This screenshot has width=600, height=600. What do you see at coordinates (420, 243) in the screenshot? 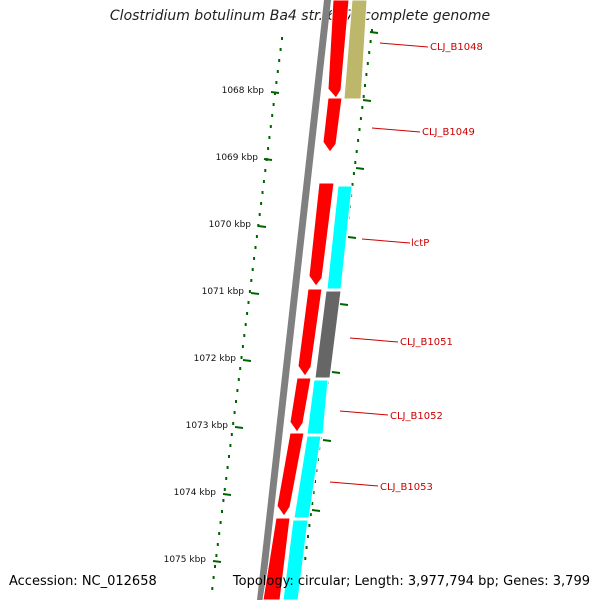
I see `gene-label-lctp: lctP` at bounding box center [420, 243].